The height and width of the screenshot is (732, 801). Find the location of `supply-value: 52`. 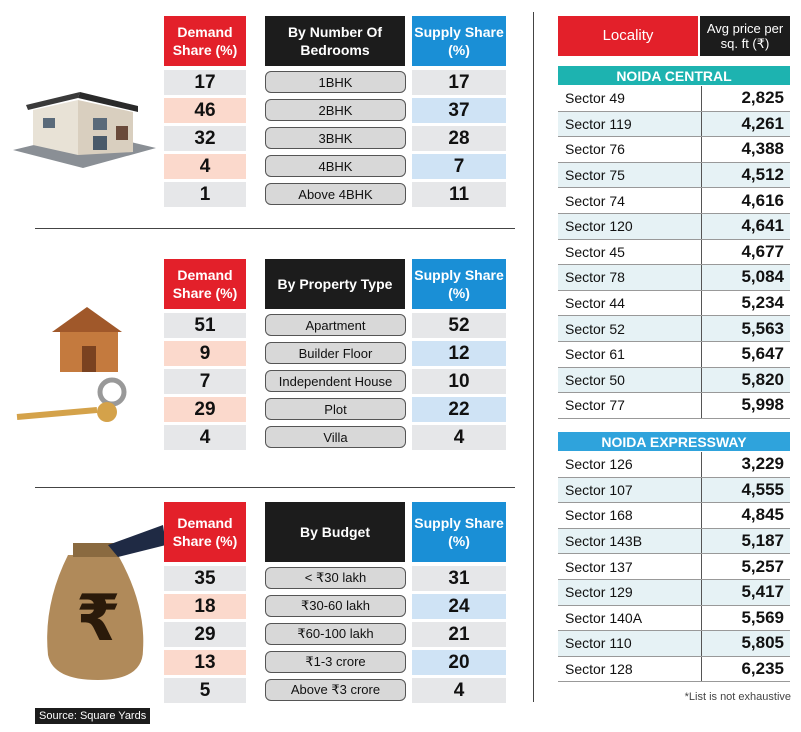

supply-value: 52 is located at coordinates (459, 325).